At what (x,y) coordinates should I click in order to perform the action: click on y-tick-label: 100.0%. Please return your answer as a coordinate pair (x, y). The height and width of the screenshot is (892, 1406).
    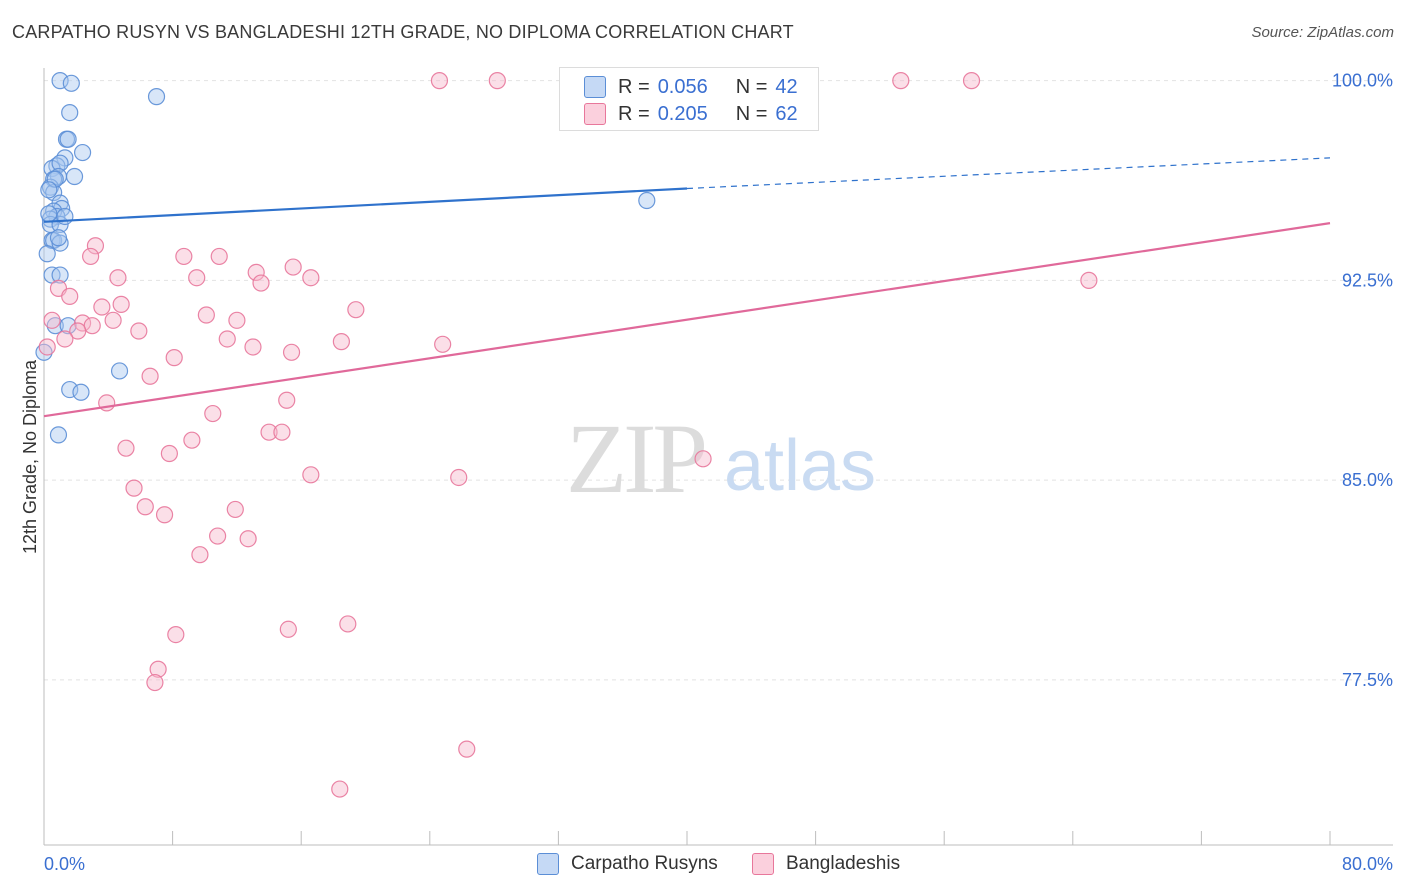
    Looking at the image, I should click on (1362, 81).